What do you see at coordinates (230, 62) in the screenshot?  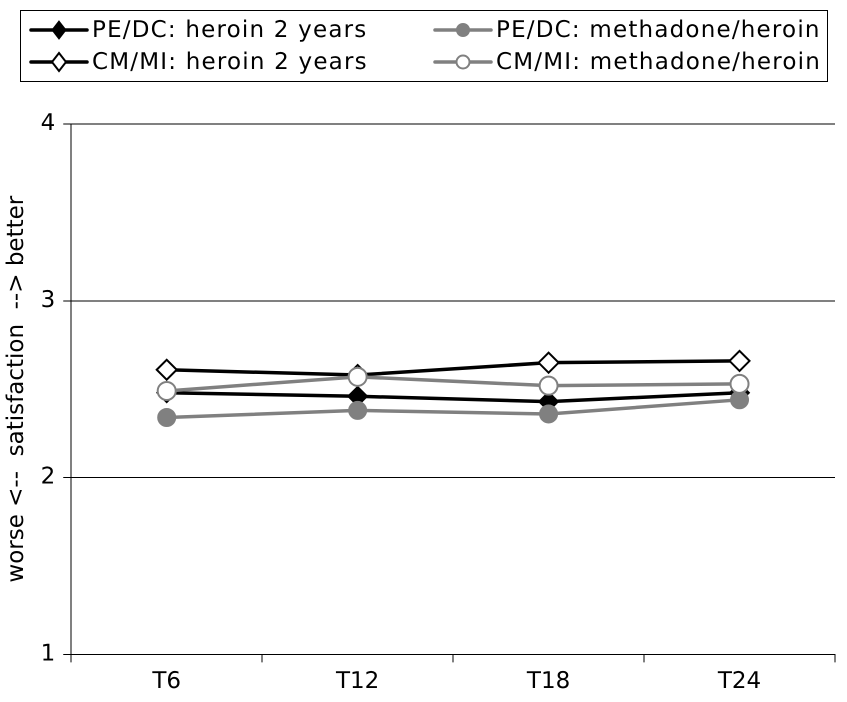 I see `legend-label: CM/MI: heroin 2 years` at bounding box center [230, 62].